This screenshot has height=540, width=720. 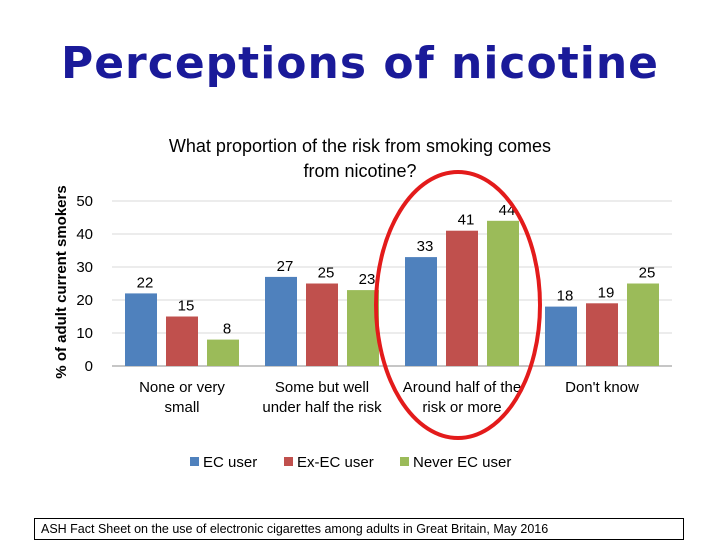 What do you see at coordinates (462, 462) in the screenshot?
I see `legend-label: Never EC user` at bounding box center [462, 462].